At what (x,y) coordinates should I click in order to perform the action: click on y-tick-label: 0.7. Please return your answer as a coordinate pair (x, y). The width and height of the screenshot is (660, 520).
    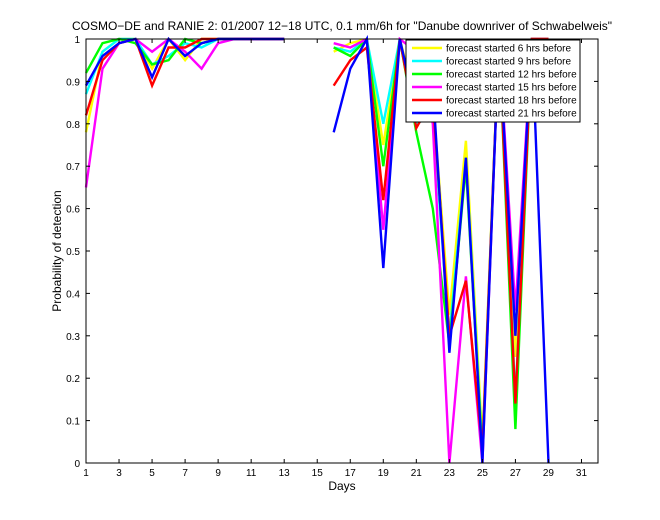
    Looking at the image, I should click on (73, 167).